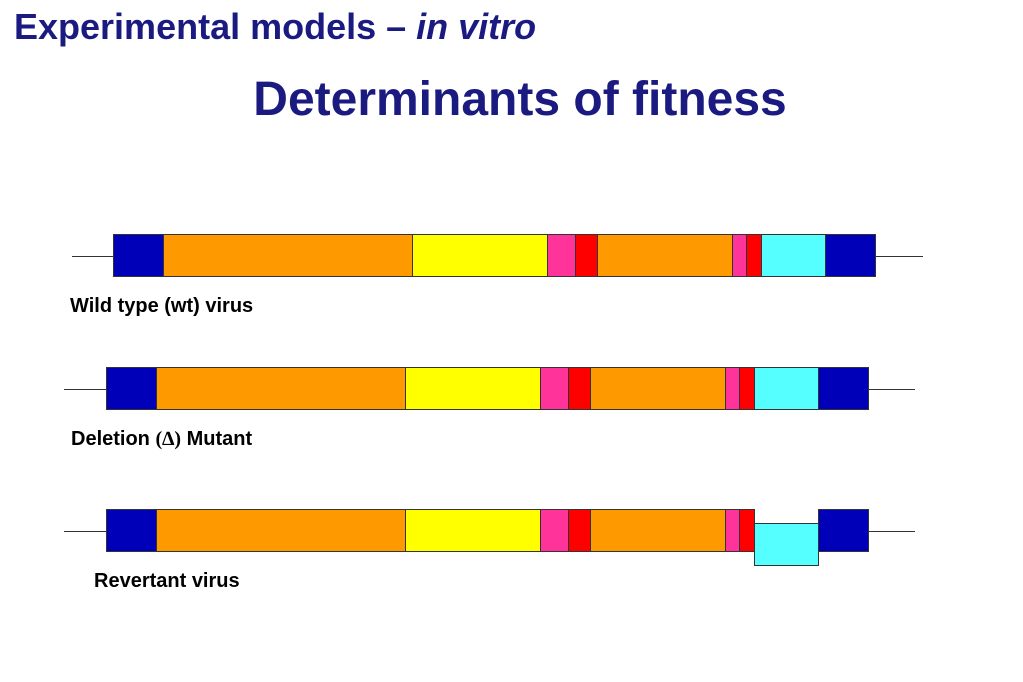  What do you see at coordinates (113, 439) in the screenshot?
I see `deletion-label-before: Deletion` at bounding box center [113, 439].